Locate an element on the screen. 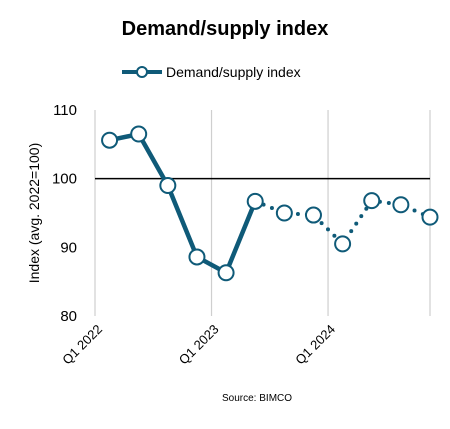 The height and width of the screenshot is (429, 450). chart-legend: Demand/supply index is located at coordinates (210, 72).